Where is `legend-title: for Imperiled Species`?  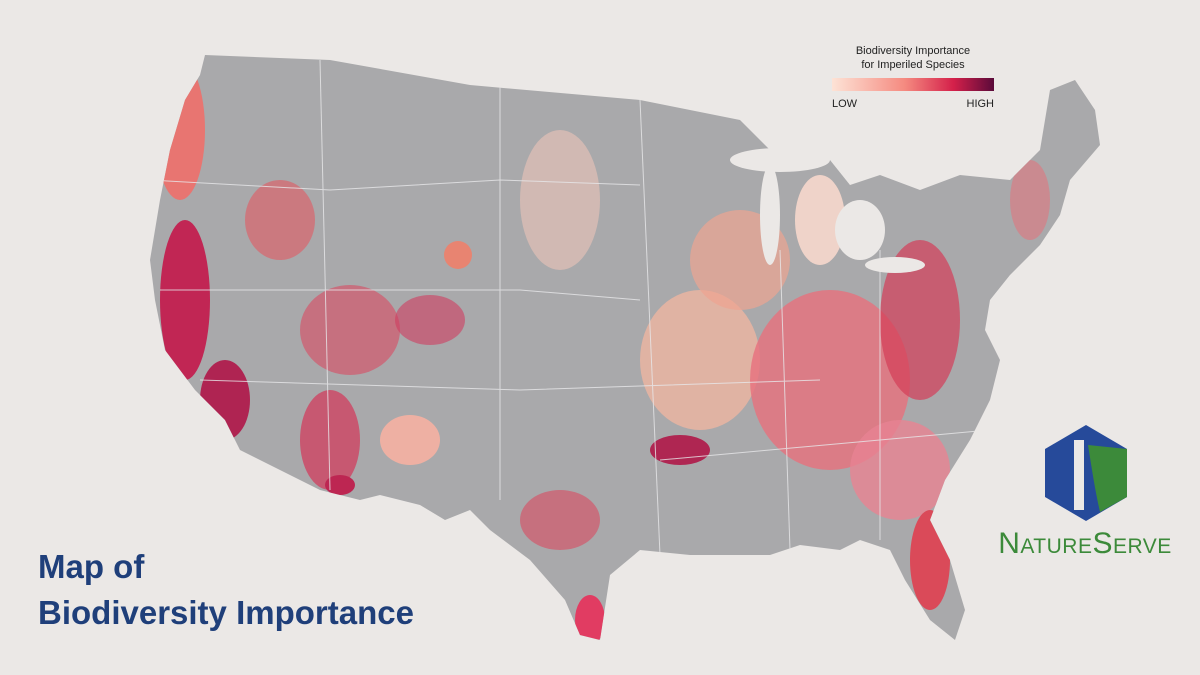
legend-title: for Imperiled Species is located at coordinates (913, 65).